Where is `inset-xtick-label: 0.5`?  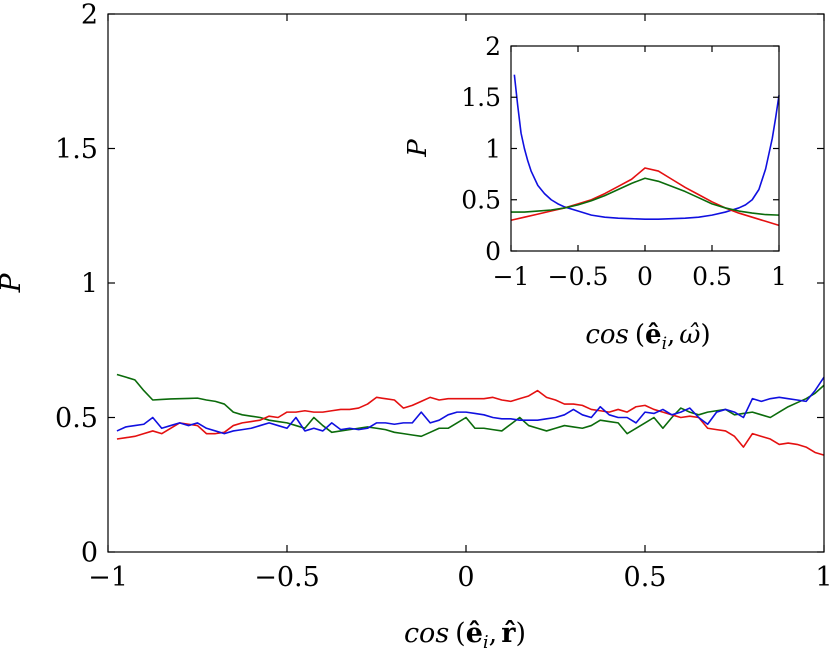 inset-xtick-label: 0.5 is located at coordinates (712, 276).